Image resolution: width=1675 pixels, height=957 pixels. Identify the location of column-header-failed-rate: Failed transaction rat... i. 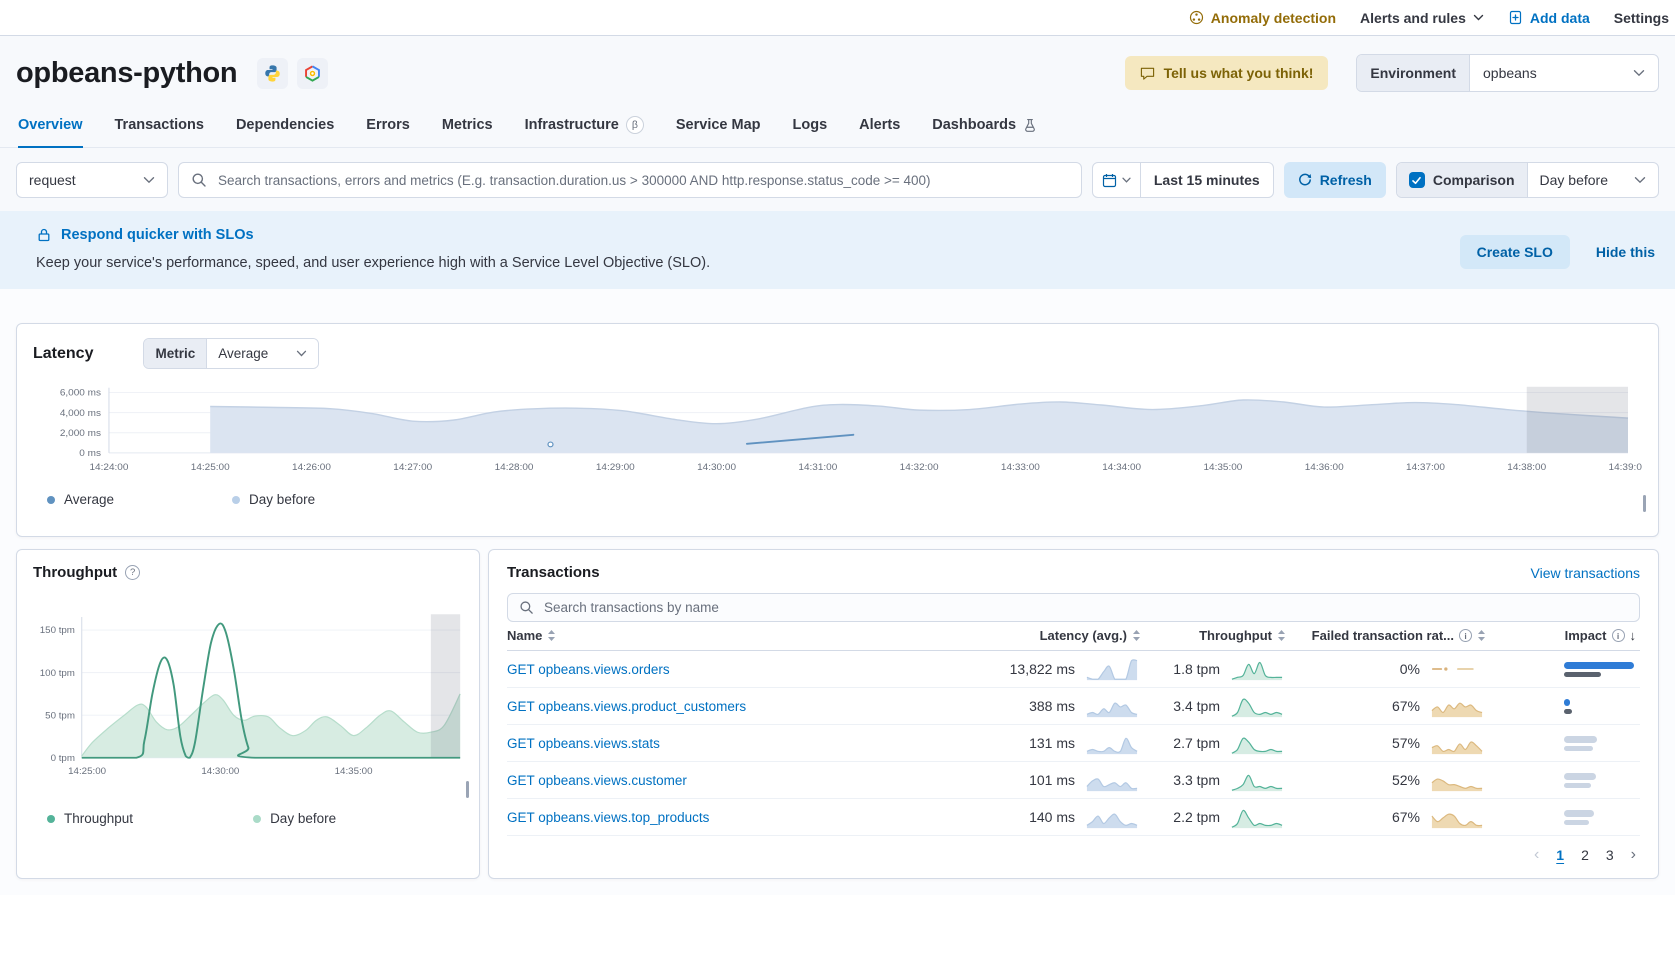
(1390, 635).